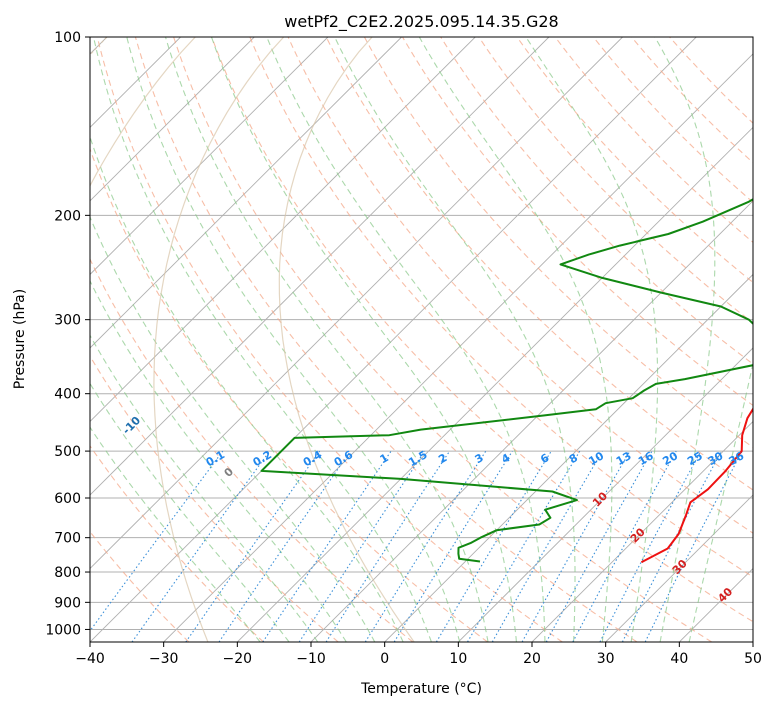 This screenshot has height=708, width=775. I want to click on x-tick-label: 30, so click(606, 659).